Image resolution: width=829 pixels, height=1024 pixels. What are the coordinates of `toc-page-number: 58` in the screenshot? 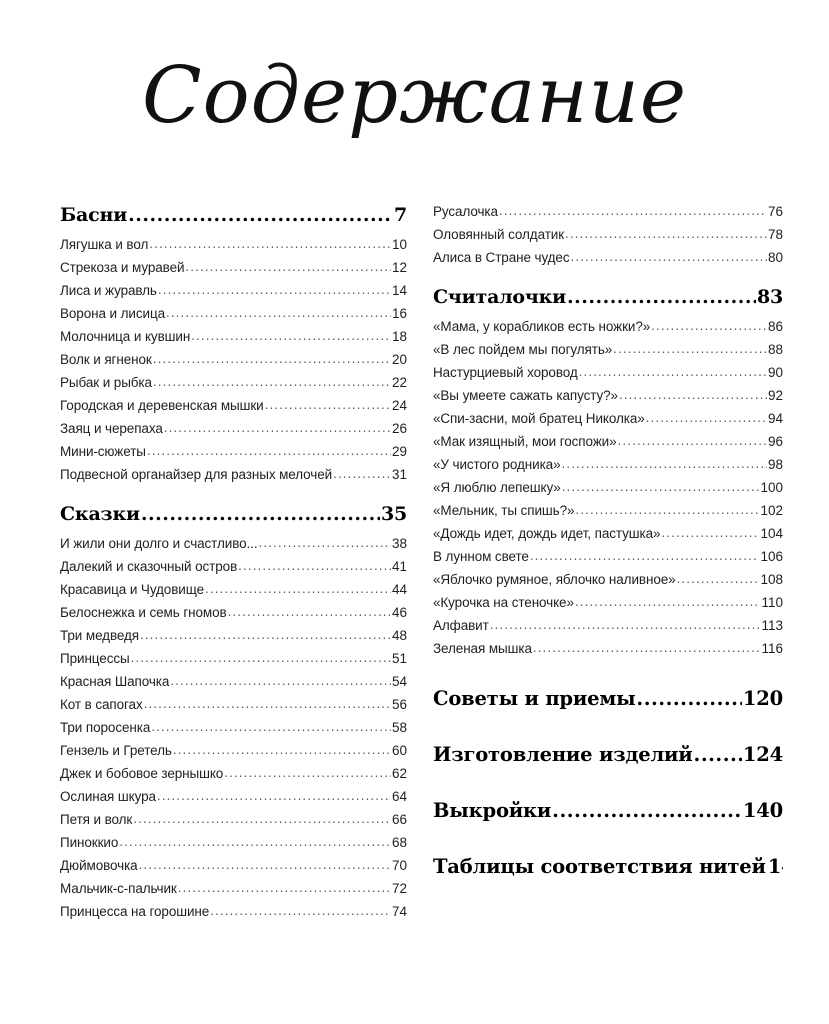 It's located at (399, 727).